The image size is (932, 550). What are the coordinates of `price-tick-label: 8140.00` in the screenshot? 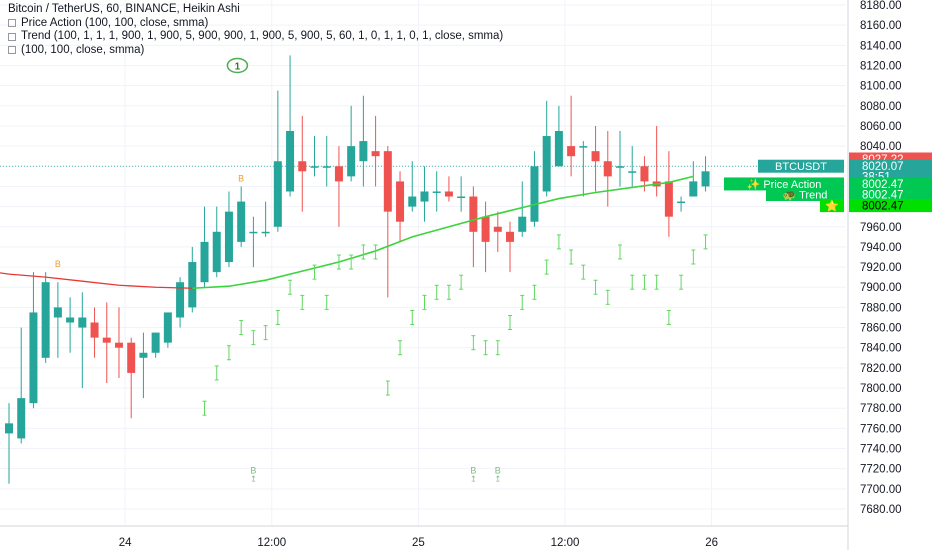 It's located at (881, 46).